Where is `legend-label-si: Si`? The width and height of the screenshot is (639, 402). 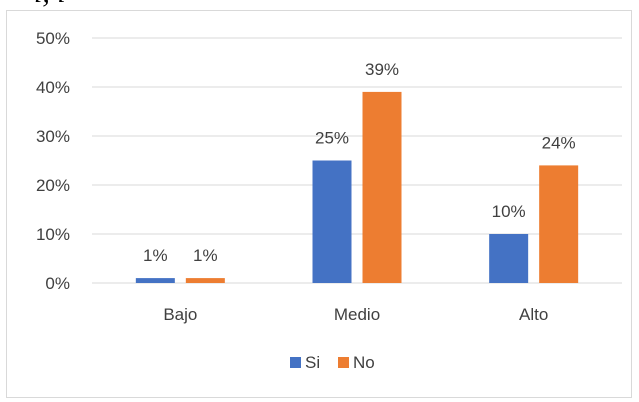 legend-label-si: Si is located at coordinates (312, 362).